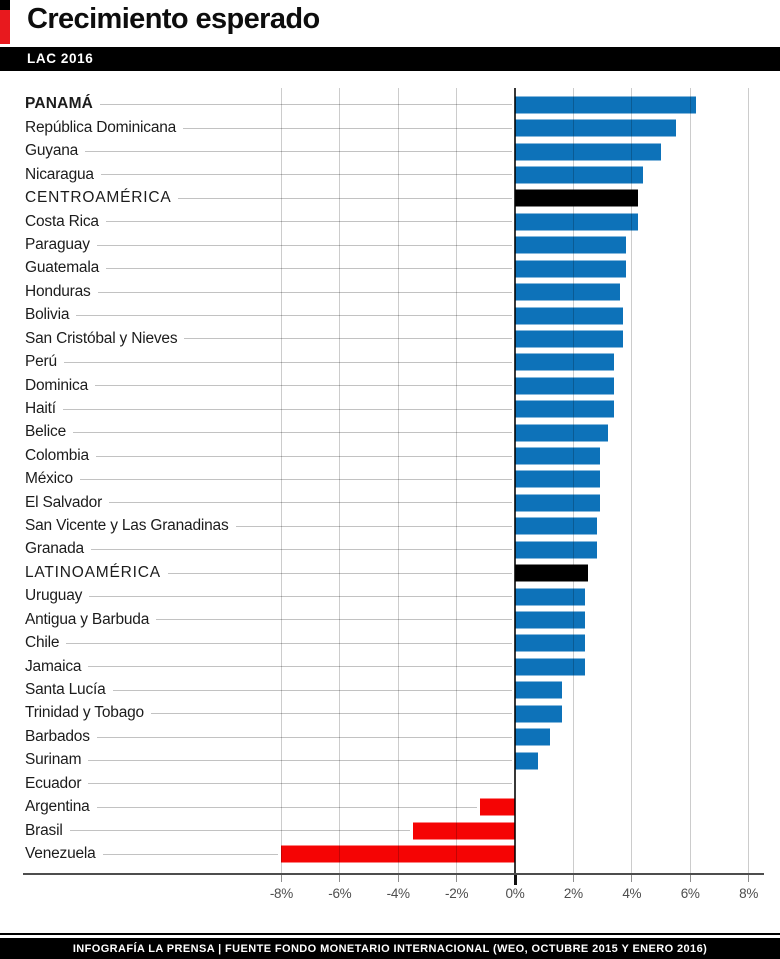 Image resolution: width=780 pixels, height=959 pixels. I want to click on accent-red-bar, so click(5, 27).